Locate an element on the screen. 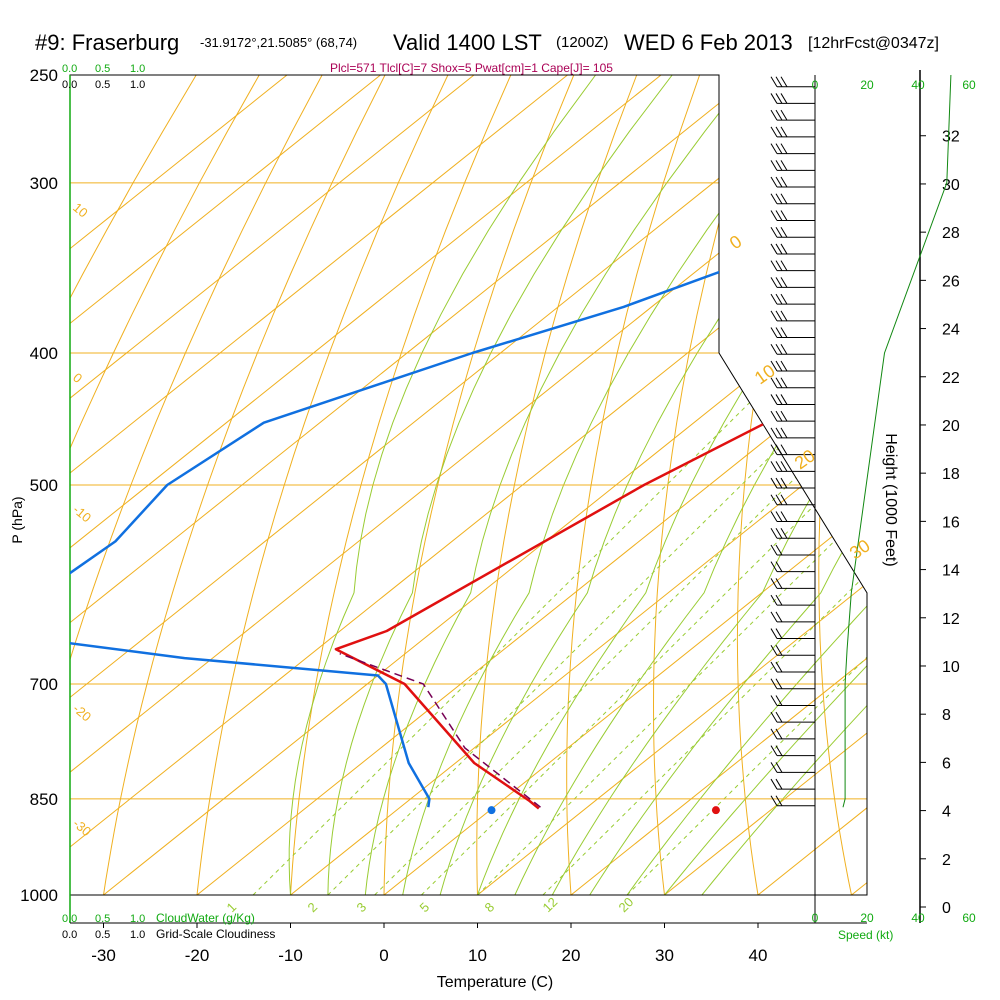  wind-barbs is located at coordinates (792, 441).